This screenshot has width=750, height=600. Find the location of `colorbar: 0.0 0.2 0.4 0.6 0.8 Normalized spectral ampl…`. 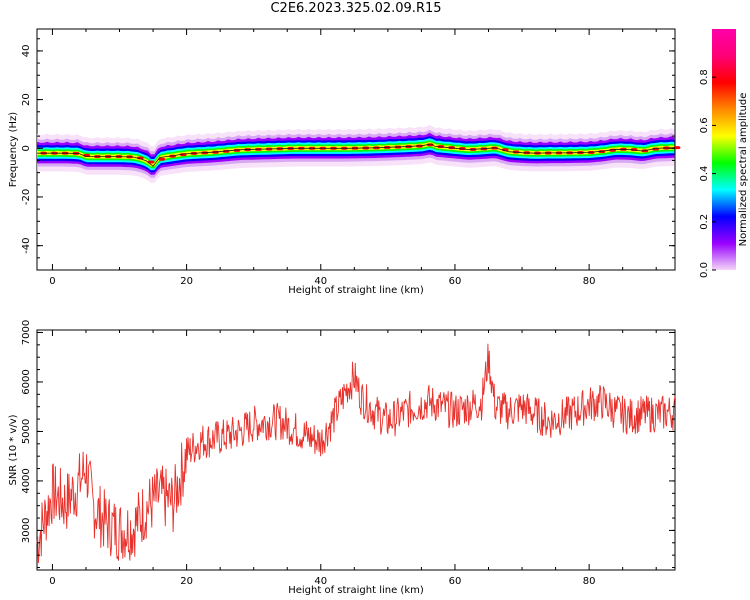

colorbar: 0.0 0.2 0.4 0.6 0.8 Normalized spectral ampl… is located at coordinates (724, 153).